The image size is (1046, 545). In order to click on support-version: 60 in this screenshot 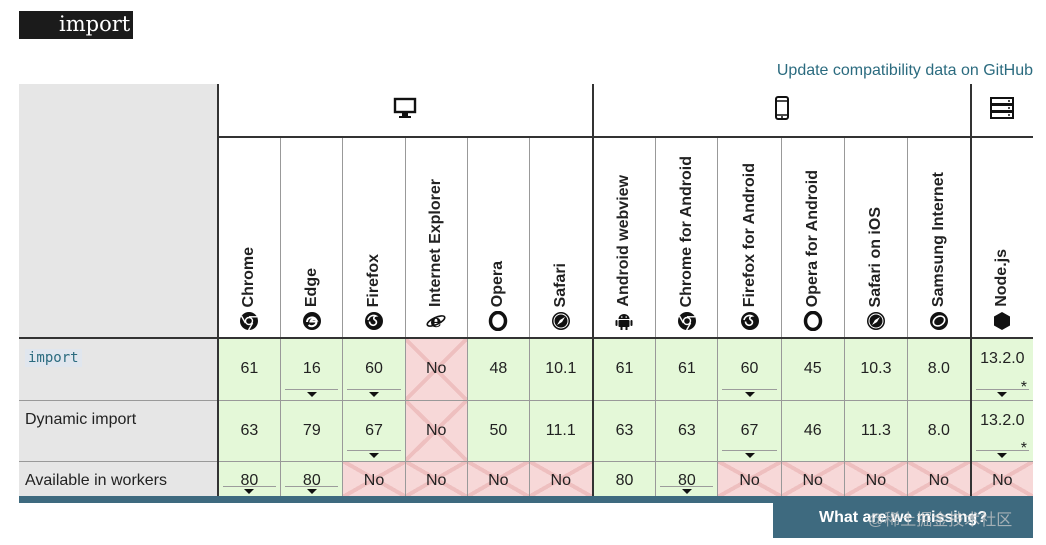, I will do `click(749, 369)`.